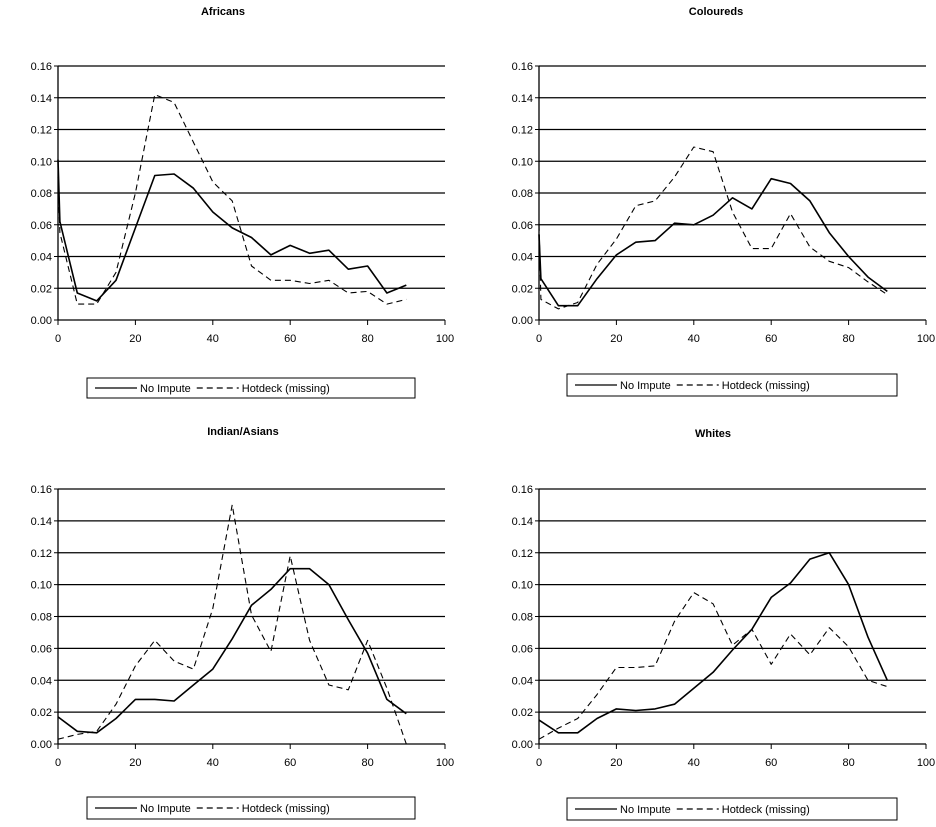 The width and height of the screenshot is (936, 827). I want to click on chart-title: Whites, so click(713, 434).